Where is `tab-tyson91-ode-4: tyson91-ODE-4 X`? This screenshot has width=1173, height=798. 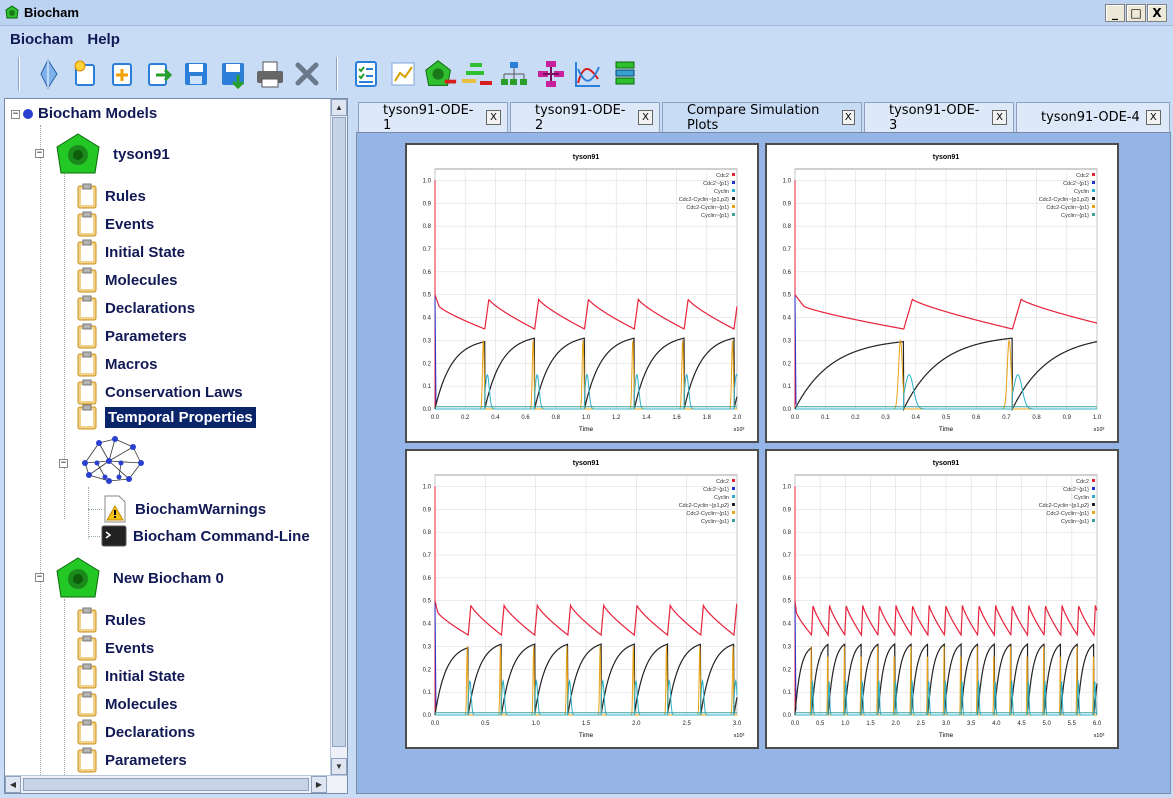
tab-tyson91-ode-4: tyson91-ODE-4 X is located at coordinates (1093, 117).